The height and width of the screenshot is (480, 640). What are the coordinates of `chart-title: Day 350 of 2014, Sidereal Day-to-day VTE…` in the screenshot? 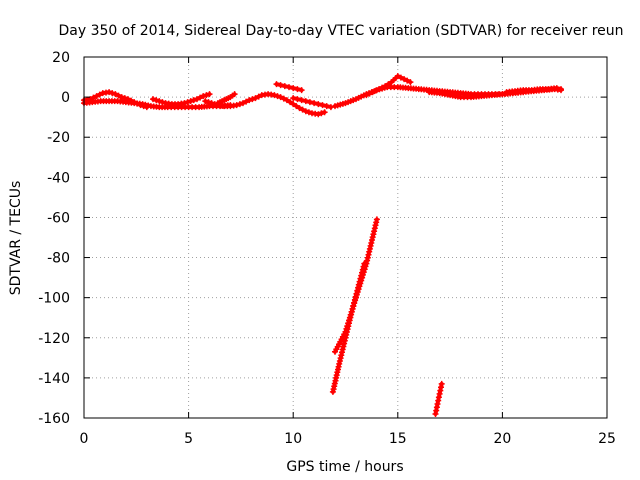 It's located at (340, 31).